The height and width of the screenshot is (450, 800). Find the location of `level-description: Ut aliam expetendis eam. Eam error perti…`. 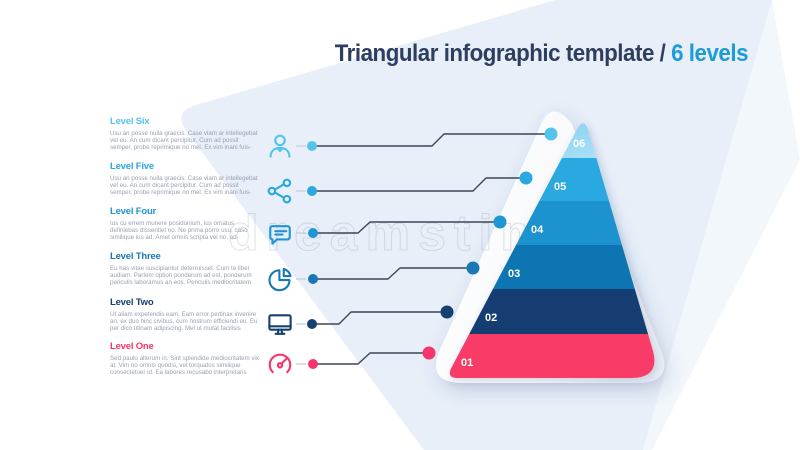

level-description: Ut aliam expetendis eam. Eam error perti… is located at coordinates (184, 322).